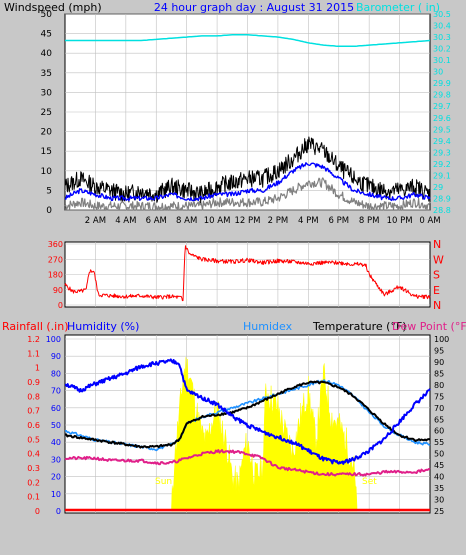 The height and width of the screenshot is (555, 466). I want to click on wind-tick-label: 0, so click(49, 211).